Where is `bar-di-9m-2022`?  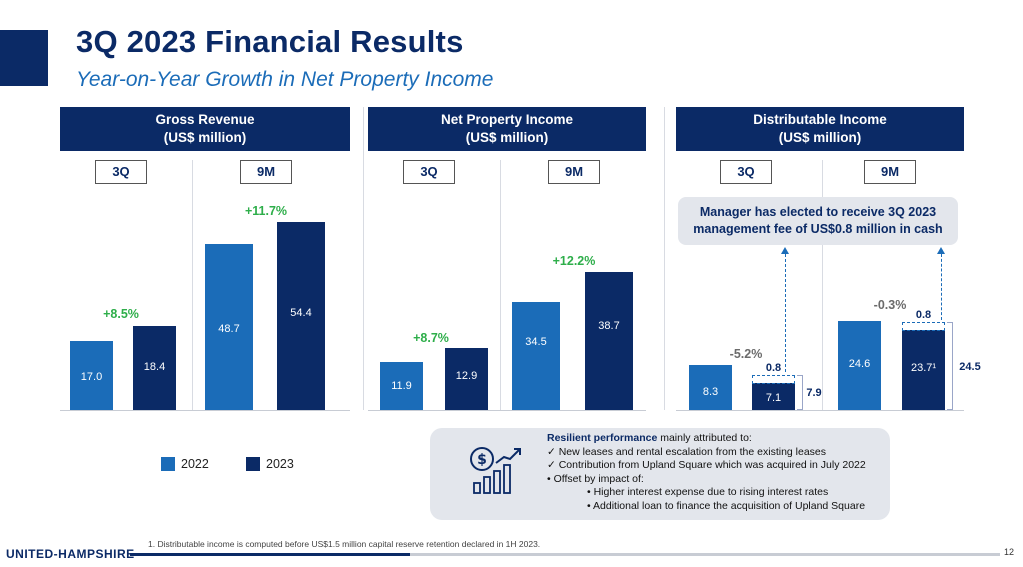 bar-di-9m-2022 is located at coordinates (859, 365).